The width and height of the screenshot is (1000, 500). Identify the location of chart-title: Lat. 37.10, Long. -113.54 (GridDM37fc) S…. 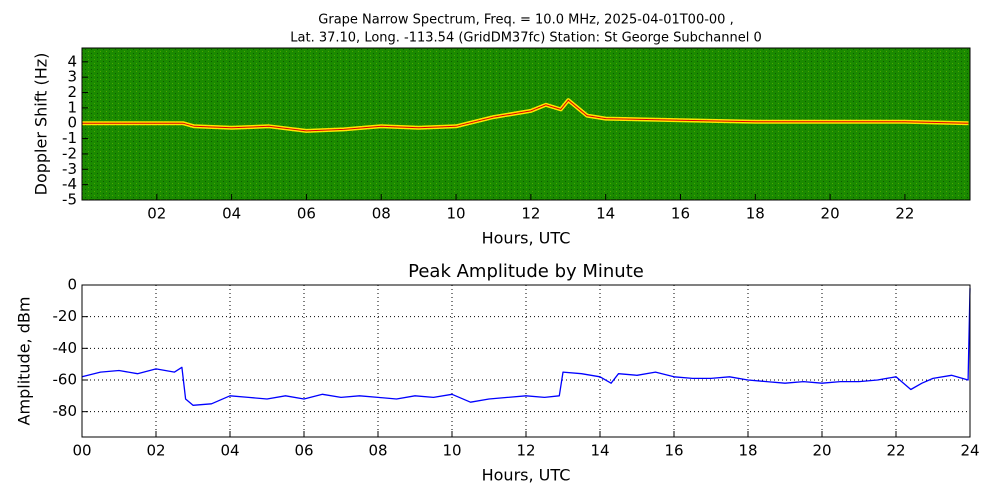
(525, 38).